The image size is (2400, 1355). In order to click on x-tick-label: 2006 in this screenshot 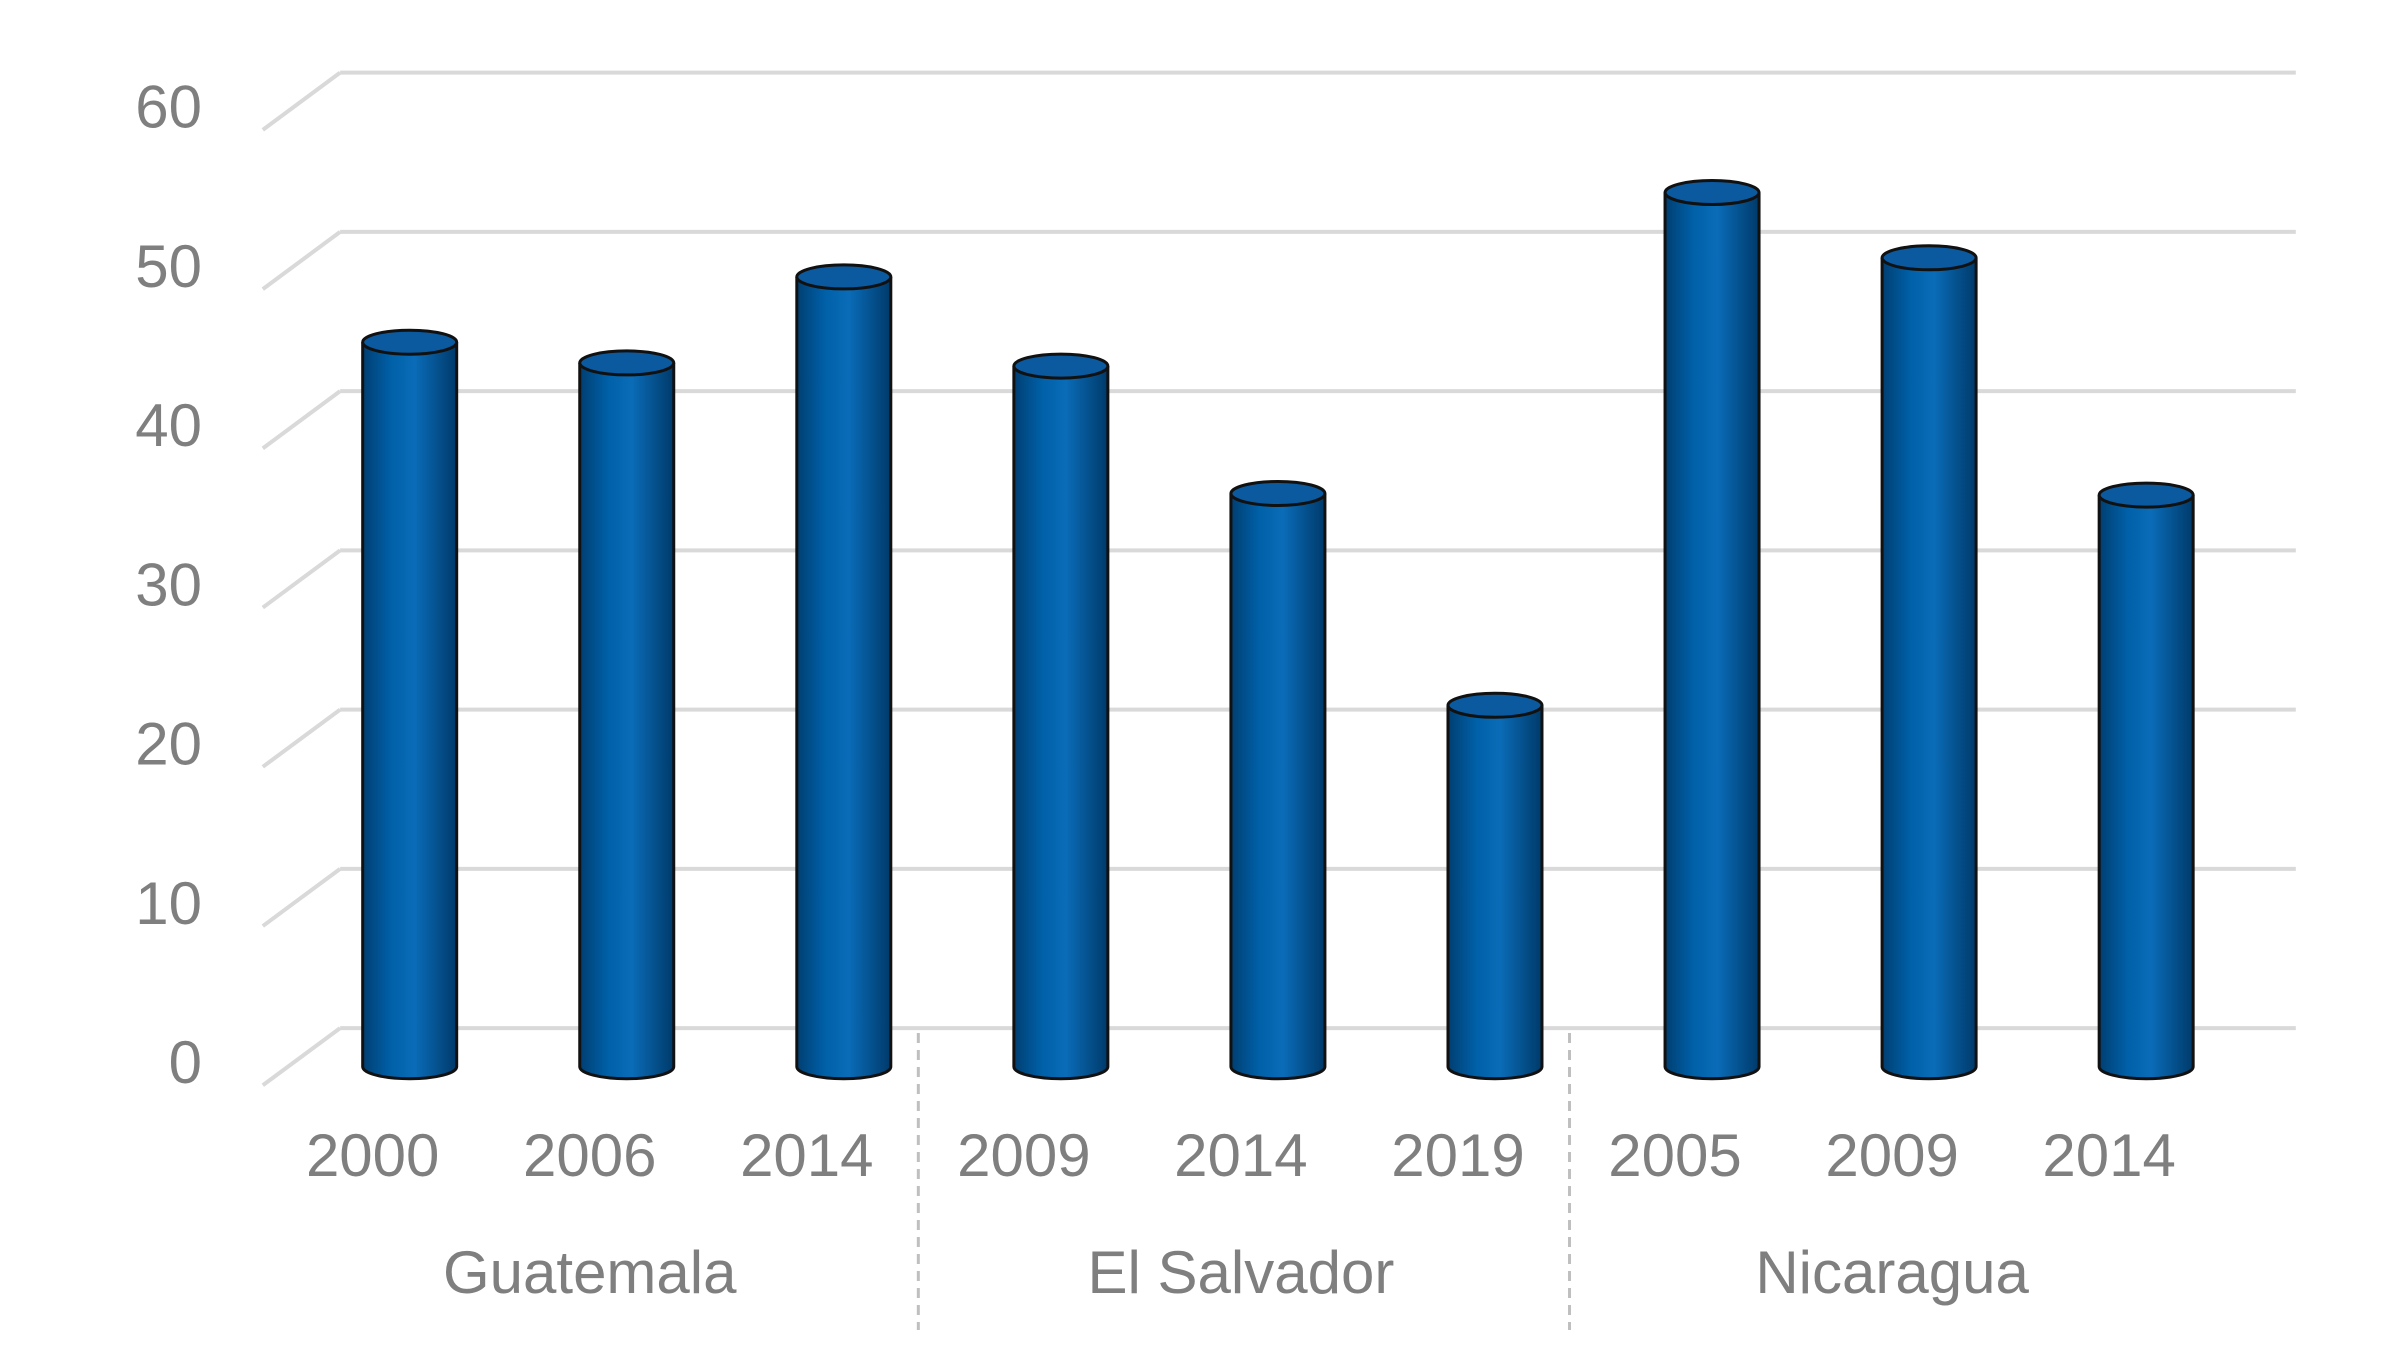, I will do `click(589, 1155)`.